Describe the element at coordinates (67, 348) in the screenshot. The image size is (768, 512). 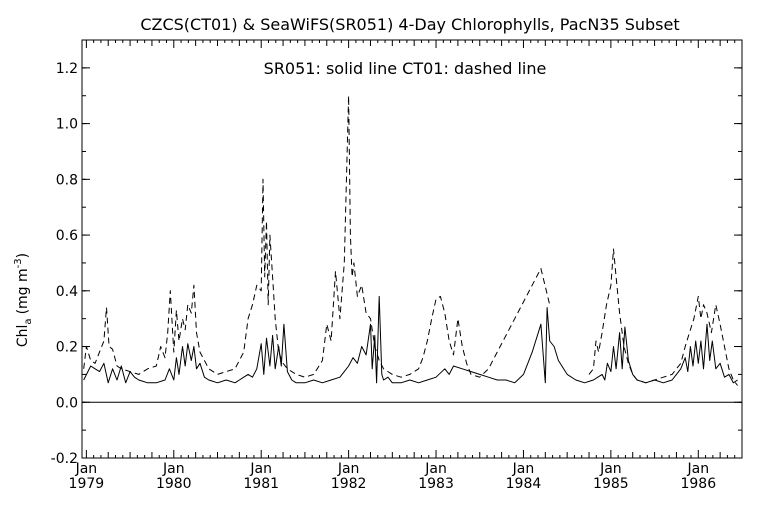
I see `y-tick-label: 0.2` at that location.